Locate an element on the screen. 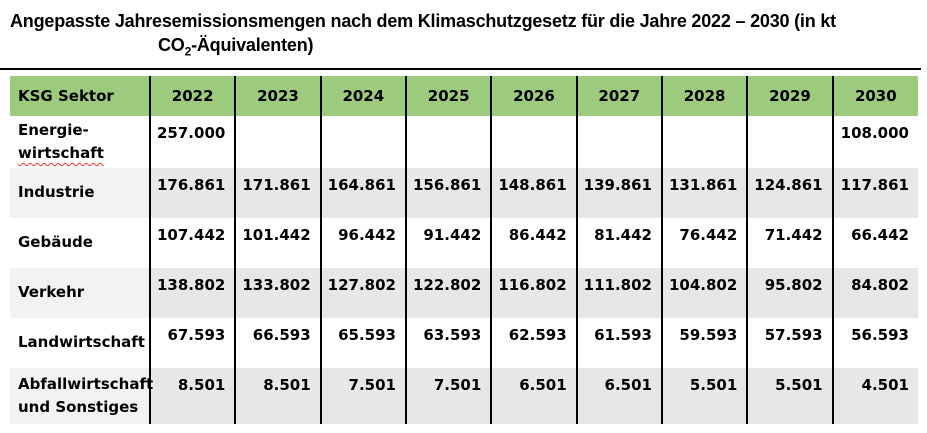 The width and height of the screenshot is (927, 433). value-cell: 63.593 is located at coordinates (448, 343).